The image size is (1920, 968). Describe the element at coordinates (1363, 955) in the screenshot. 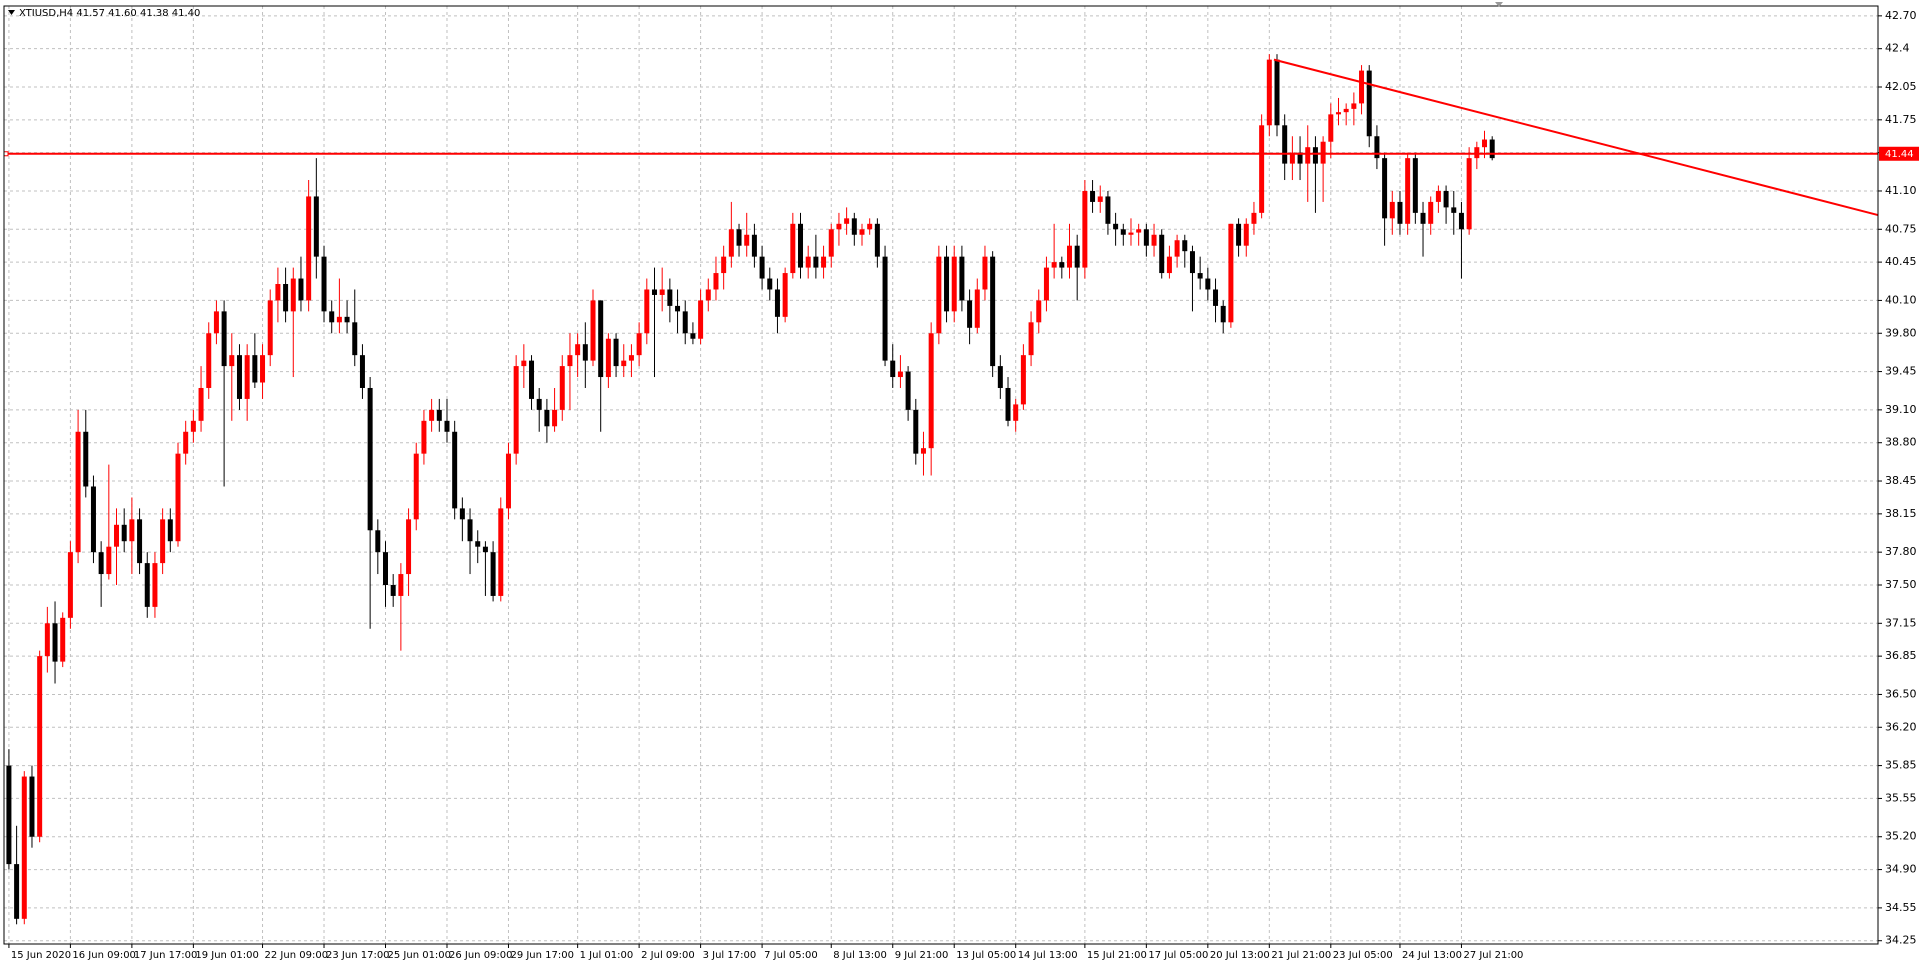

I see `x-tick-label: 23 Jul 05:00` at that location.